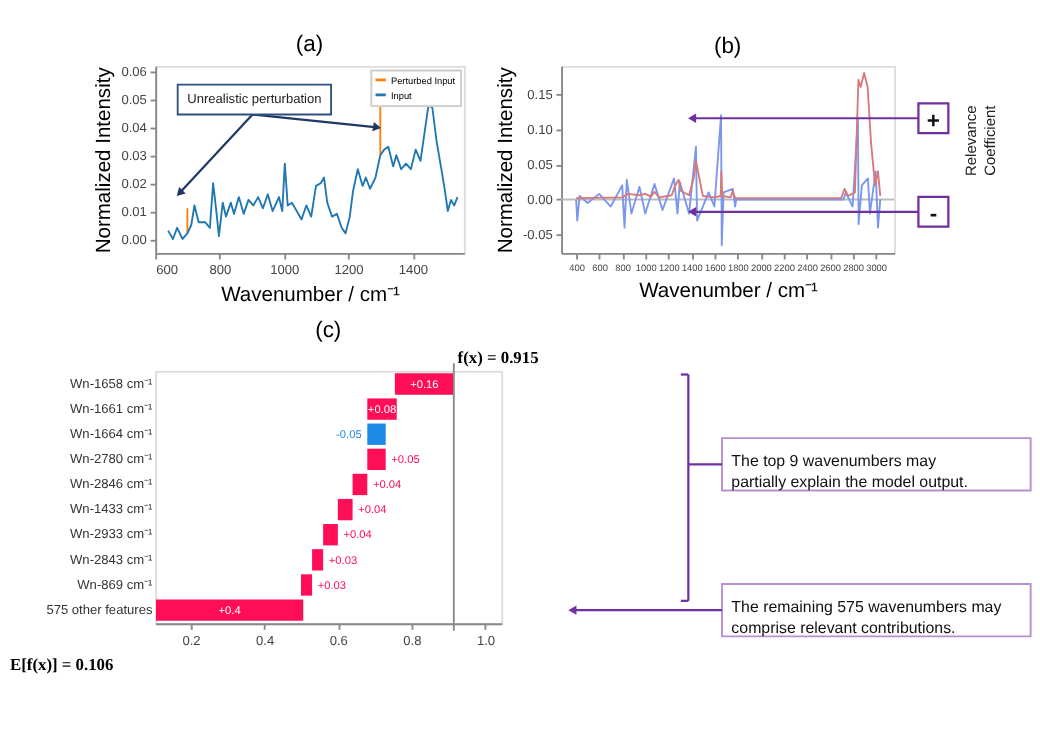 The height and width of the screenshot is (730, 1040). I want to click on ref-line-label: f(x) = 0.915, so click(498, 358).